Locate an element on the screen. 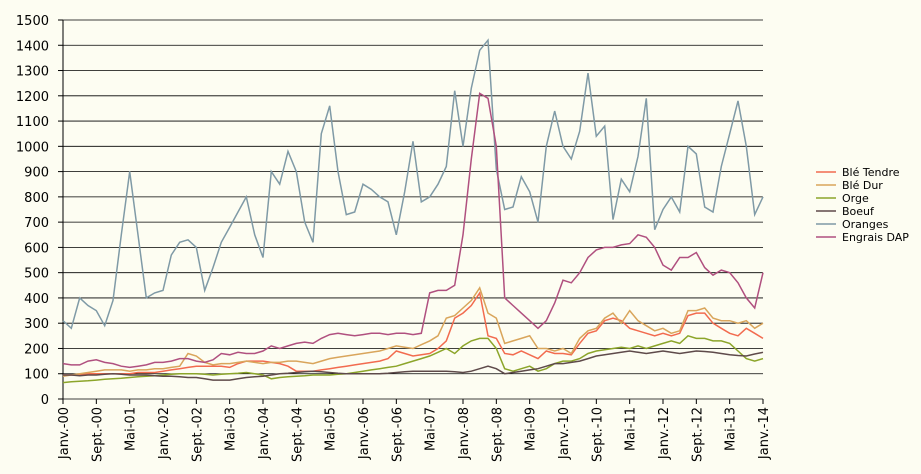 This screenshot has width=921, height=474. y-tick-label: 600 is located at coordinates (36, 248).